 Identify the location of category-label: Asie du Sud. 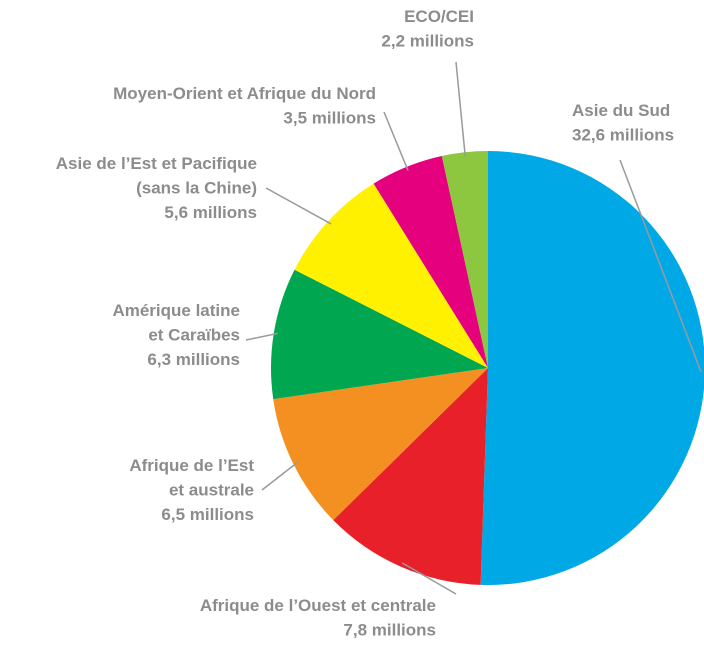
(621, 110).